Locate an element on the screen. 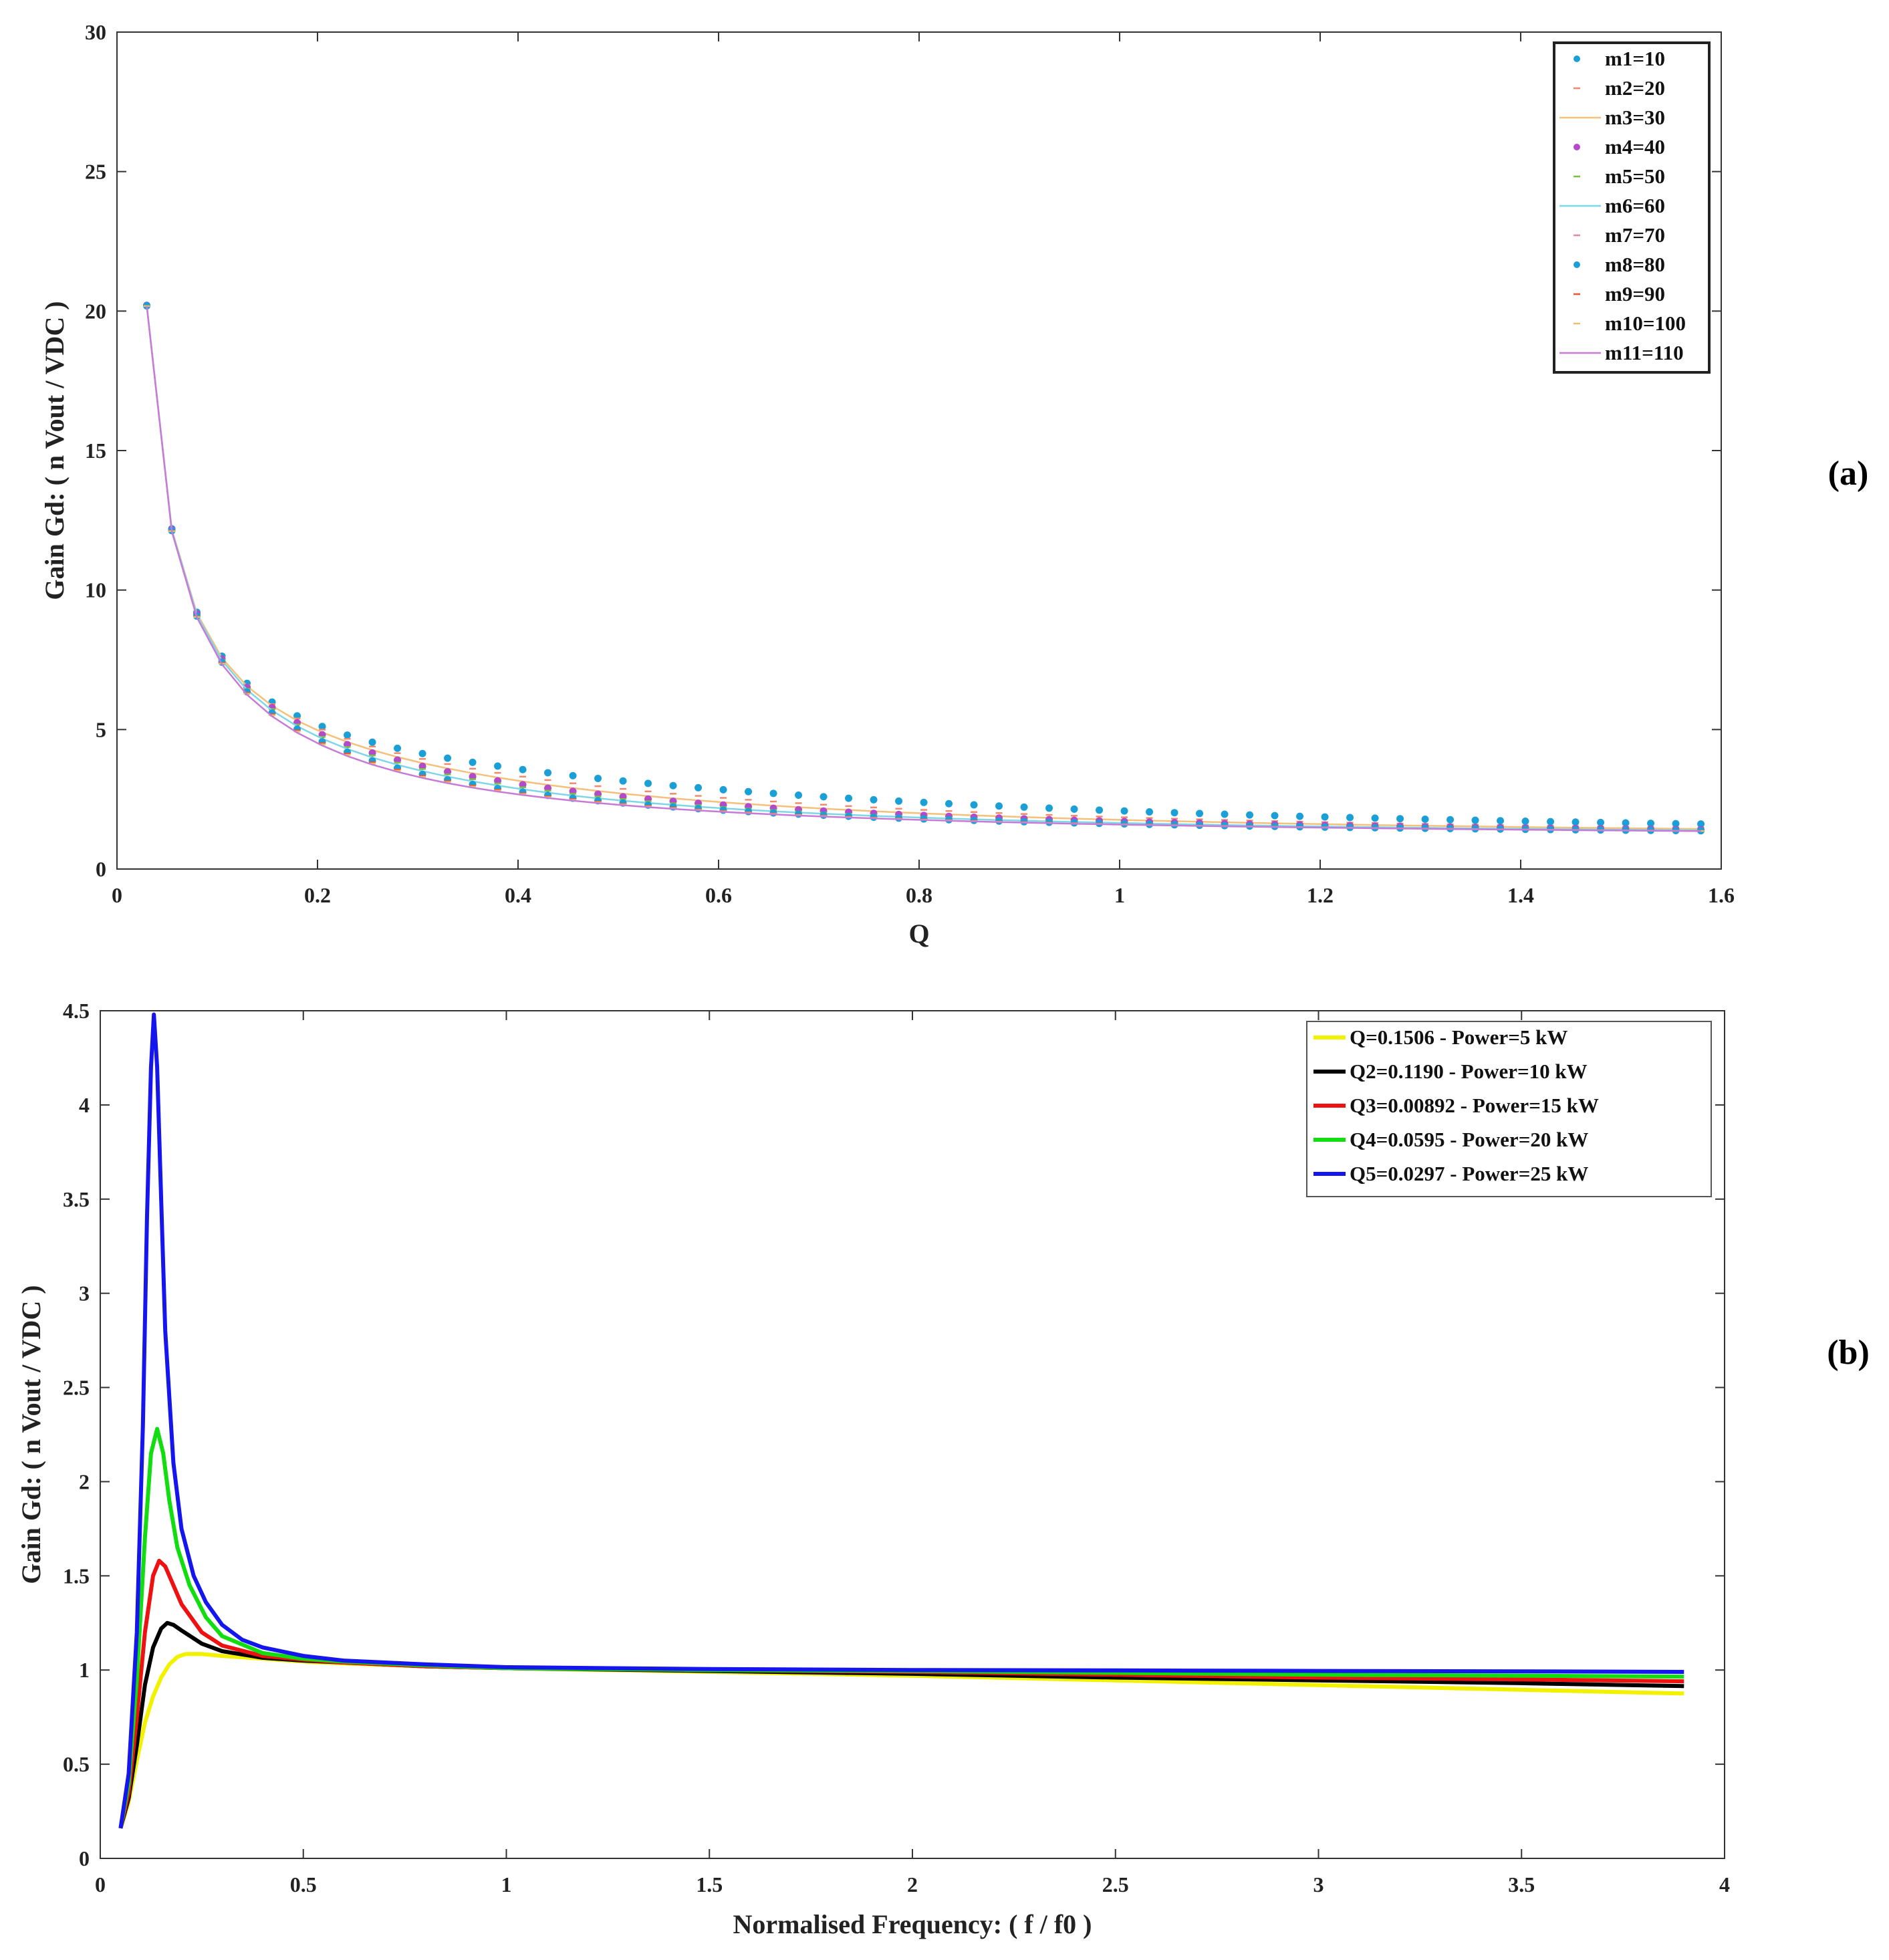 This screenshot has height=1960, width=1889. legend-item: m11=110 is located at coordinates (1622, 352).